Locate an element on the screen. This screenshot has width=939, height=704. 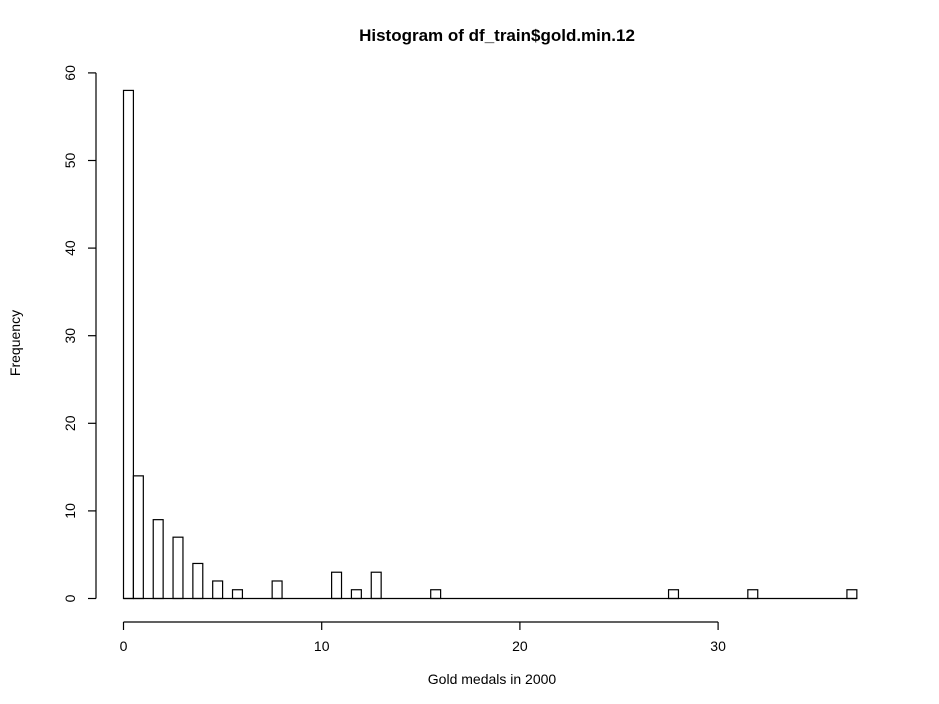
x-axis: 0 10 20 30 is located at coordinates (423, 637).